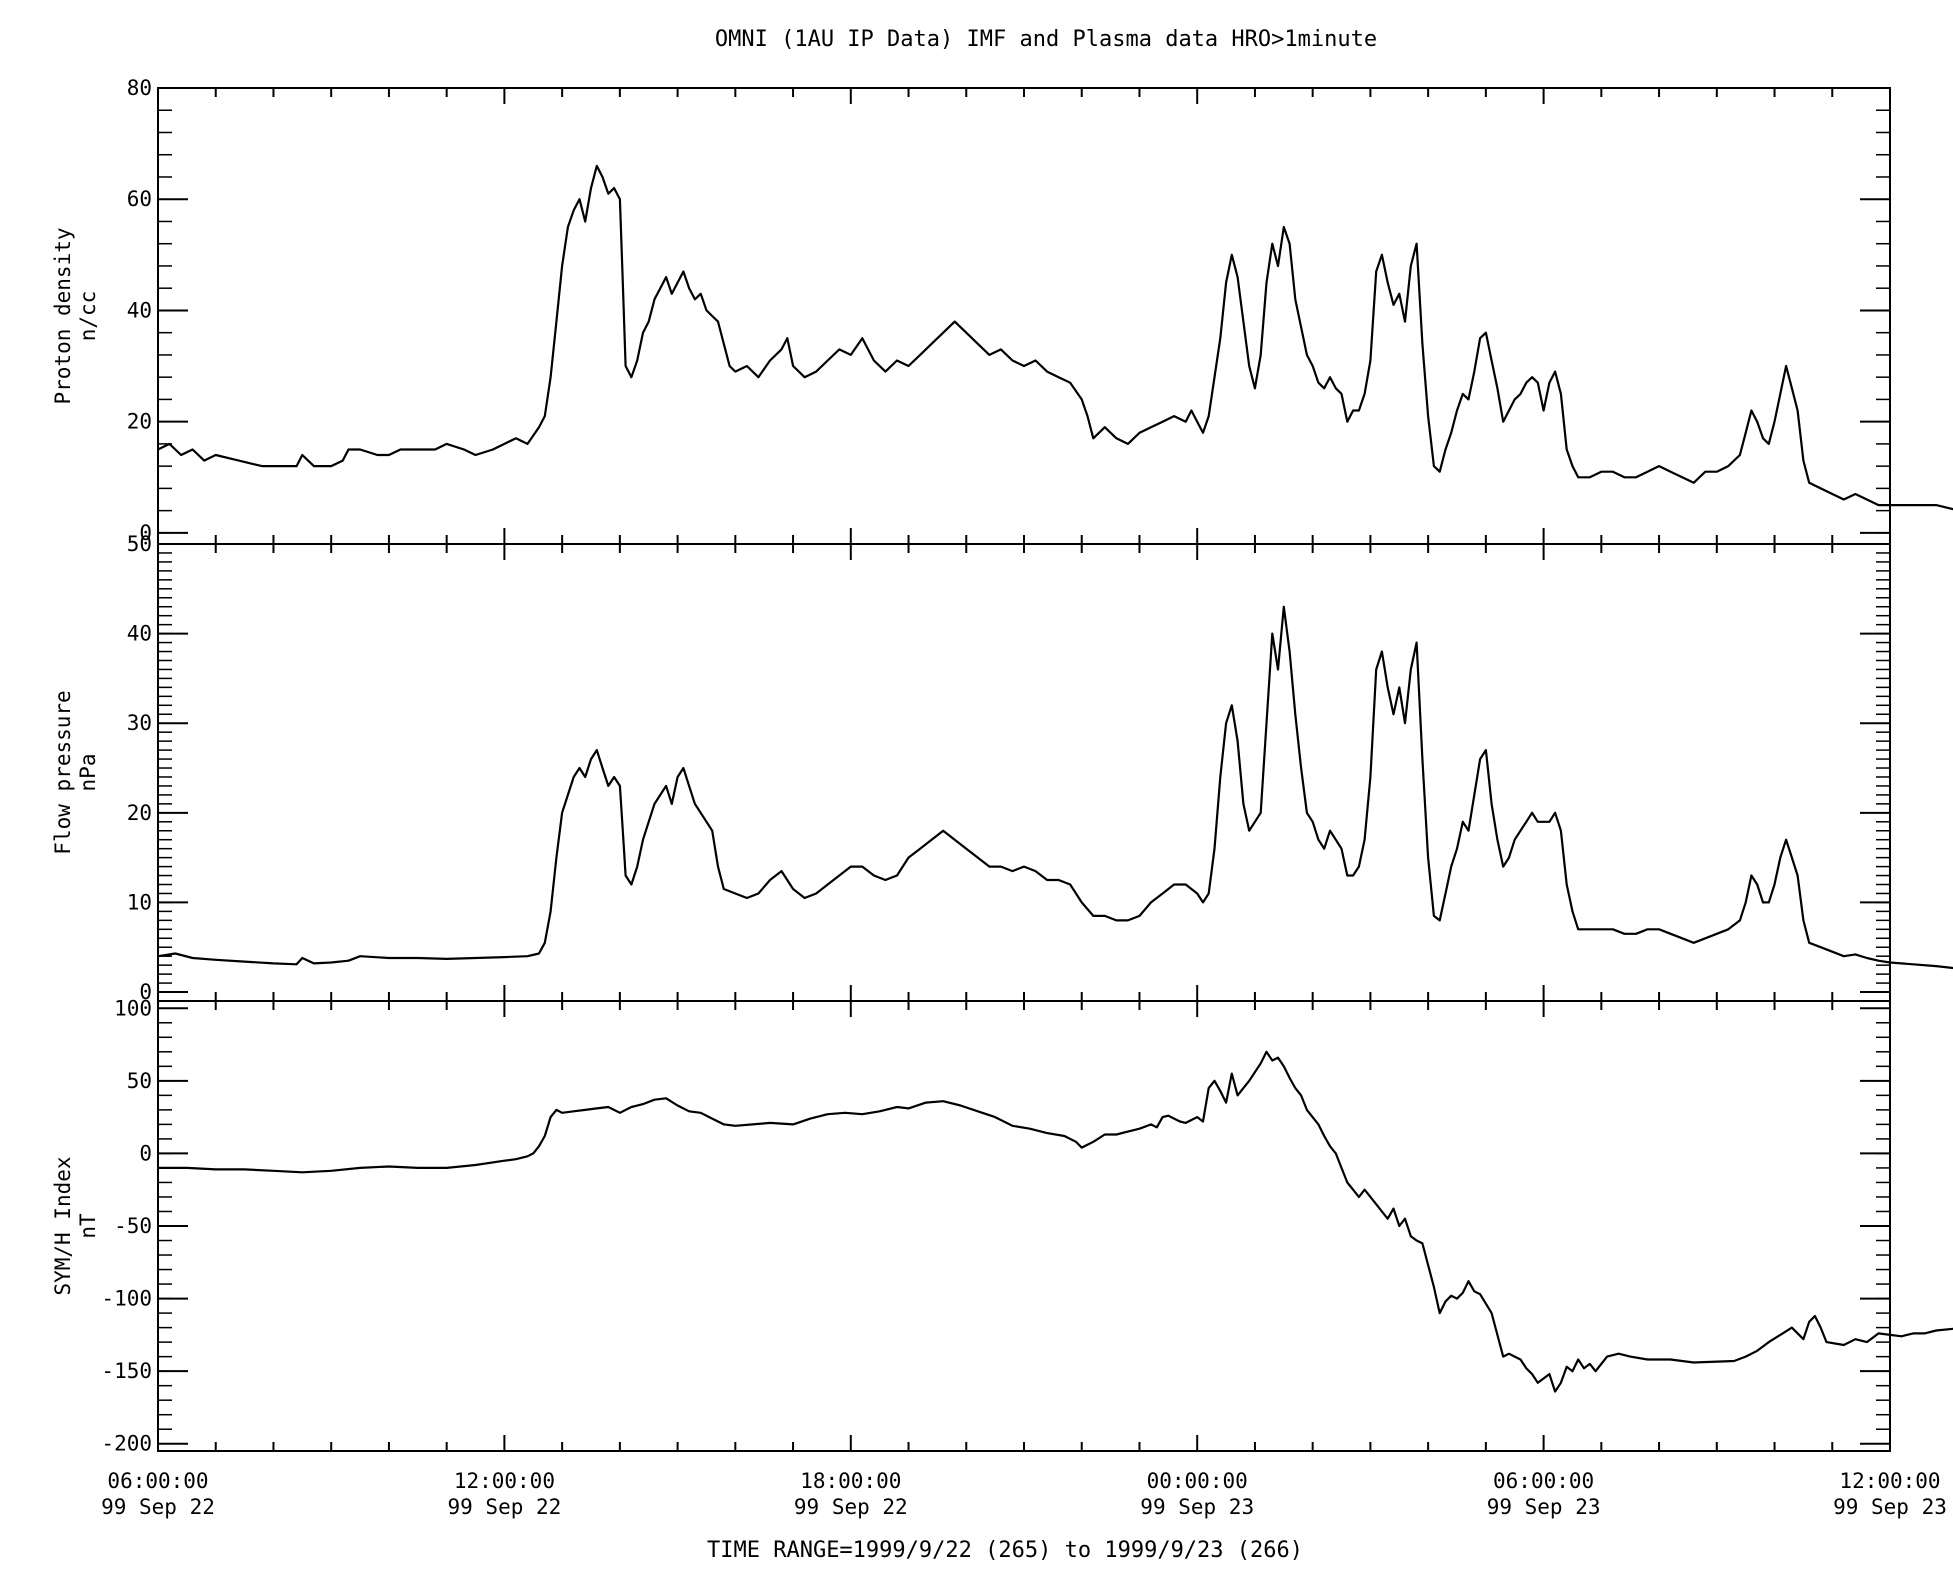 The image size is (1953, 1580). Describe the element at coordinates (63, 1225) in the screenshot. I see `y-axis-title-line-1: SYM/H Index` at that location.